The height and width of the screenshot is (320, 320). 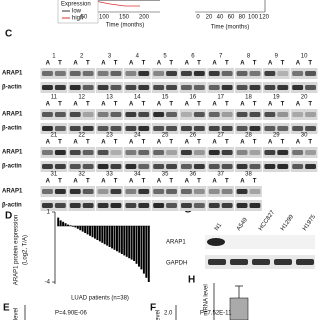 I want to click on lane-number: 21, so click(x=54, y=136).